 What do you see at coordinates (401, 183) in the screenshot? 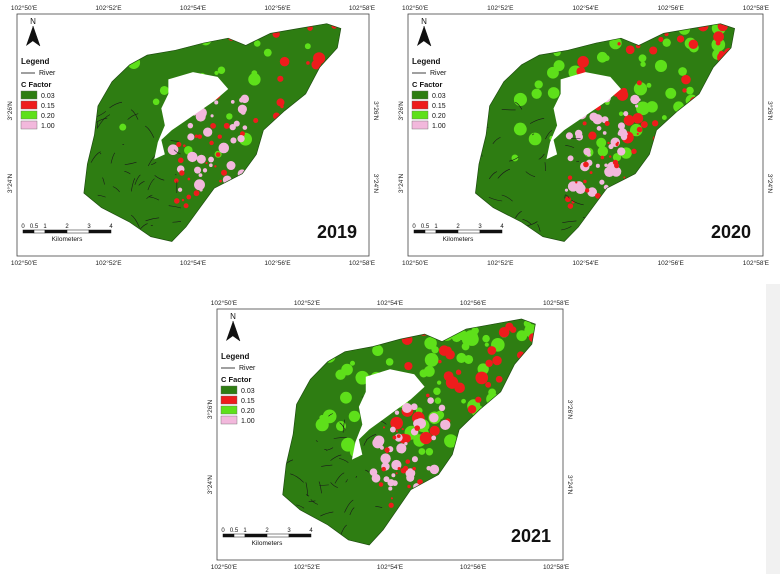
I see `latitude-label-left: 3°24'N` at bounding box center [401, 183].